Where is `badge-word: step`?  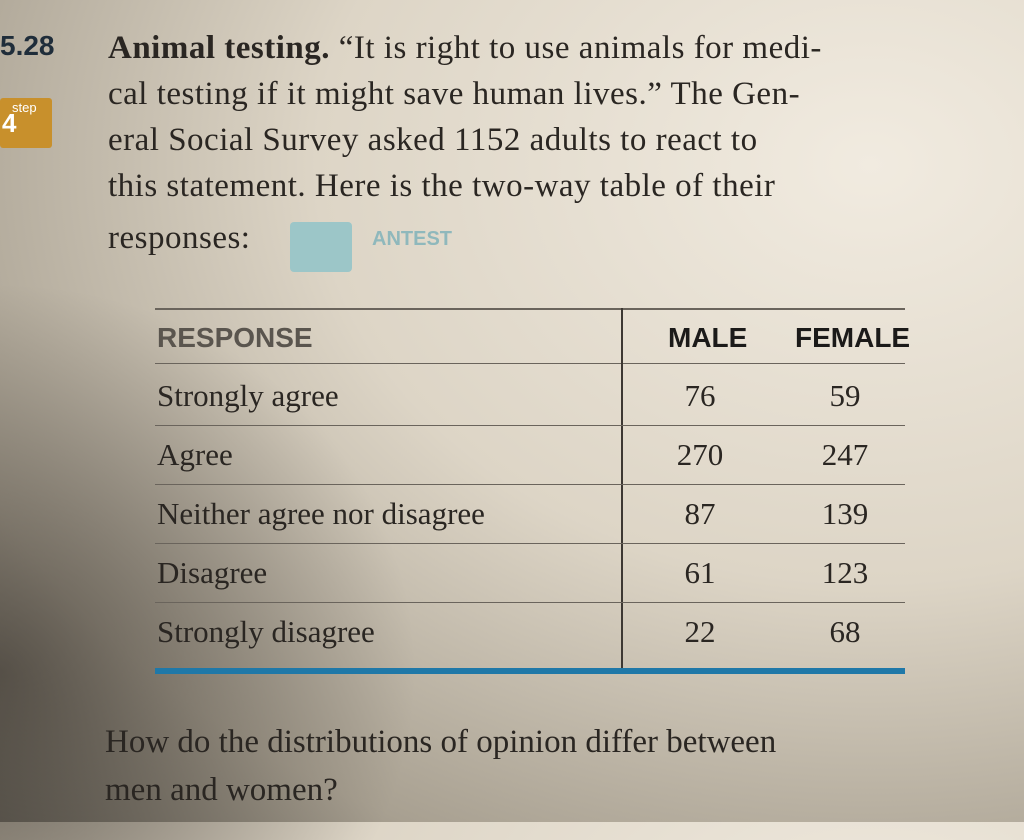 badge-word: step is located at coordinates (24, 107).